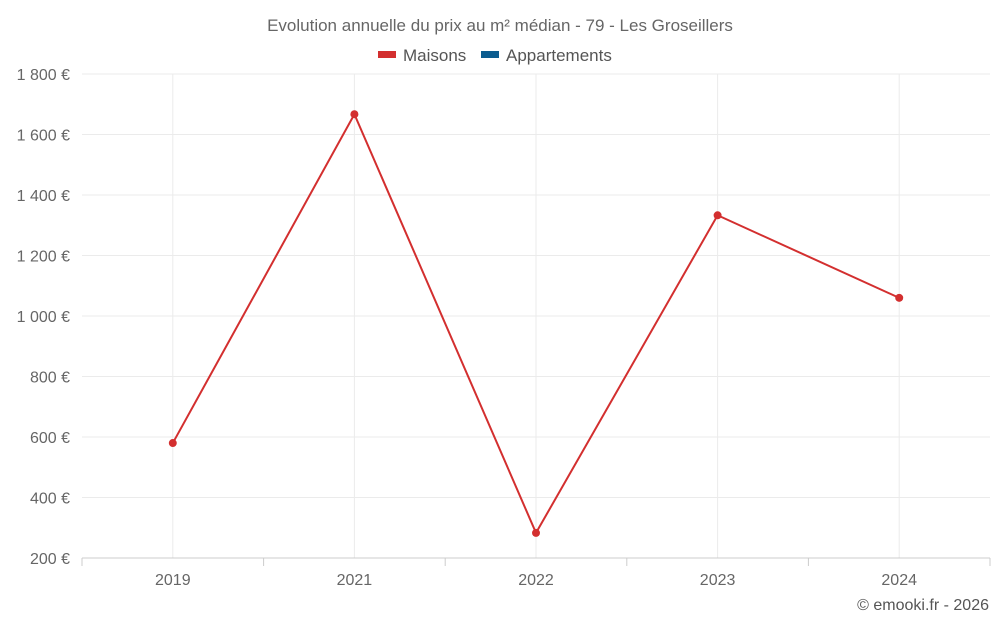 Image resolution: width=1000 pixels, height=625 pixels. Describe the element at coordinates (43, 136) in the screenshot. I see `y-tick-label: 1 600 €` at that location.